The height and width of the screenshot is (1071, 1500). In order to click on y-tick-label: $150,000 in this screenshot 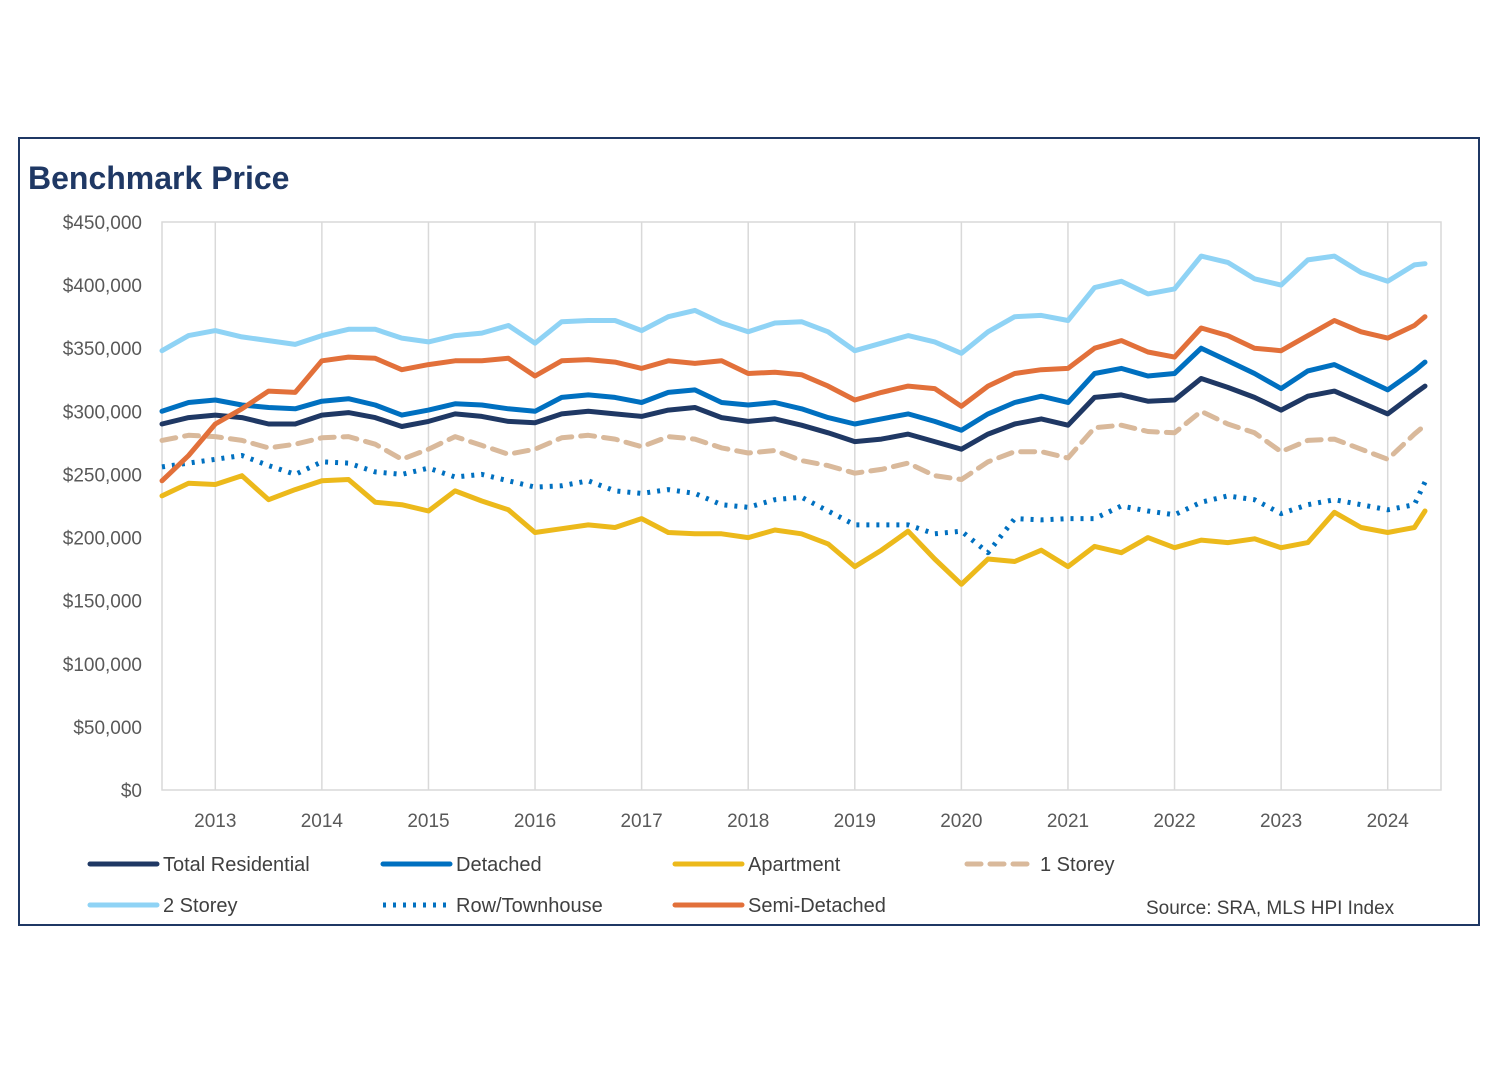, I will do `click(102, 602)`.